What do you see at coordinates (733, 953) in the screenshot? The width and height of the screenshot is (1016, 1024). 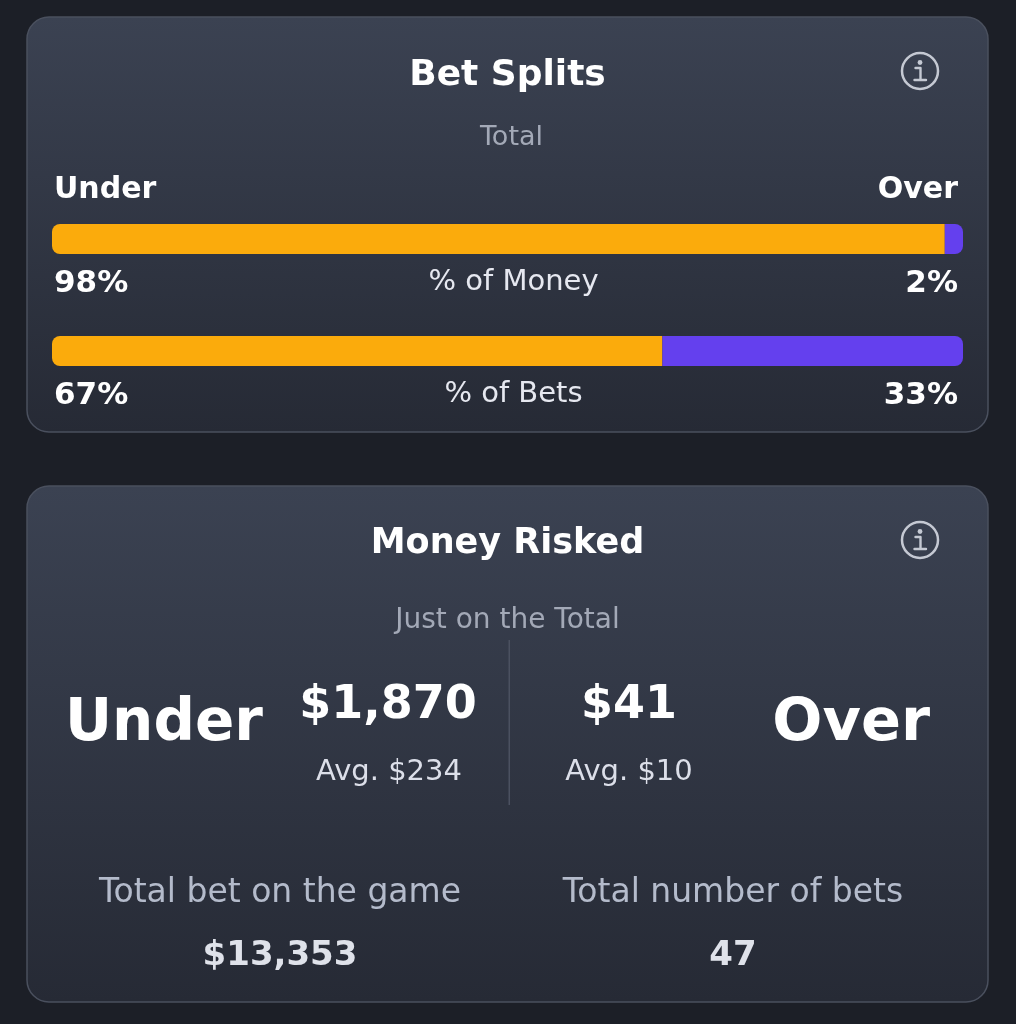 I see `text: 47` at bounding box center [733, 953].